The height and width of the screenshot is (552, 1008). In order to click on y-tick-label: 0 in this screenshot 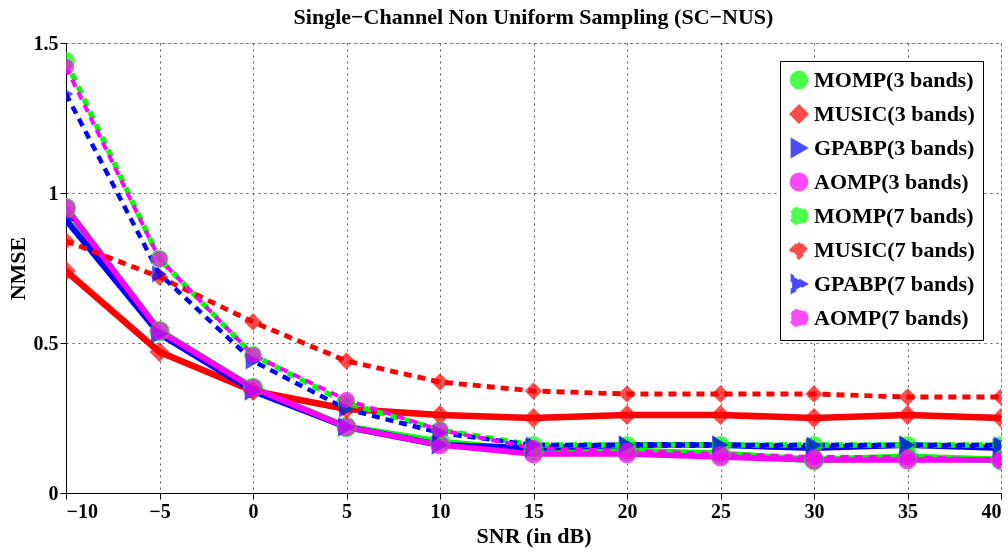, I will do `click(53, 492)`.